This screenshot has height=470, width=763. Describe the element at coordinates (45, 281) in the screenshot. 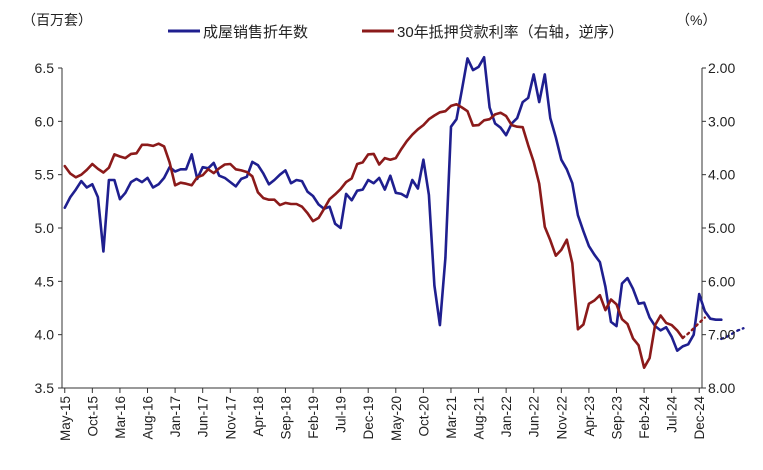

I see `left-tick-label: 4.5` at that location.